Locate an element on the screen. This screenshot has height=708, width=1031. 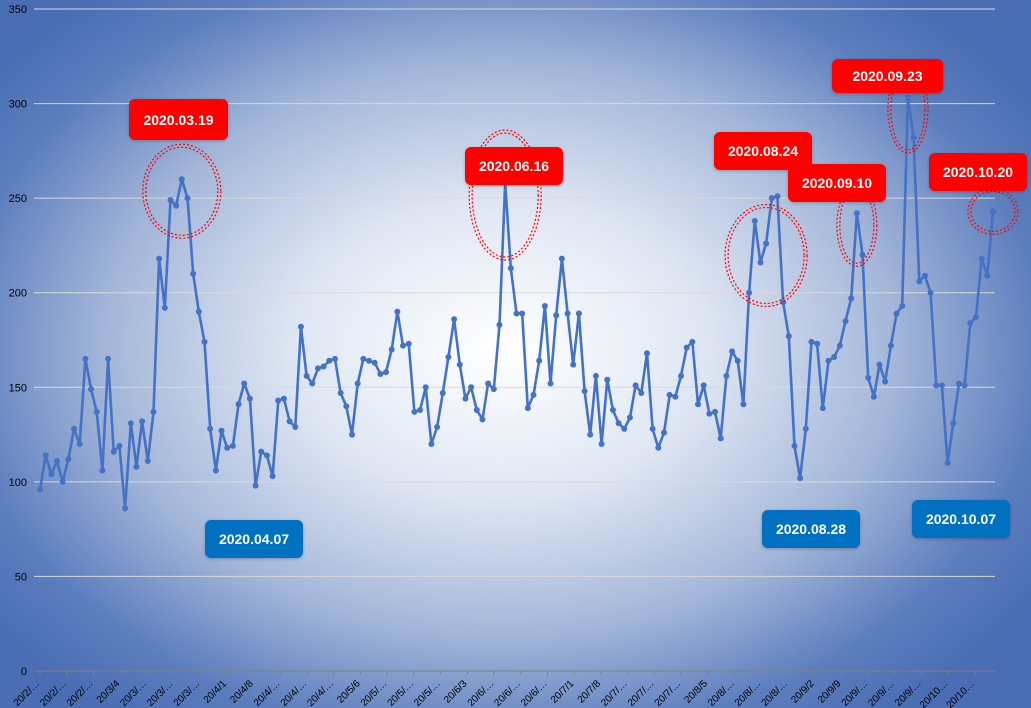
annotation-2020-04-07: 2020.04.07 is located at coordinates (254, 539).